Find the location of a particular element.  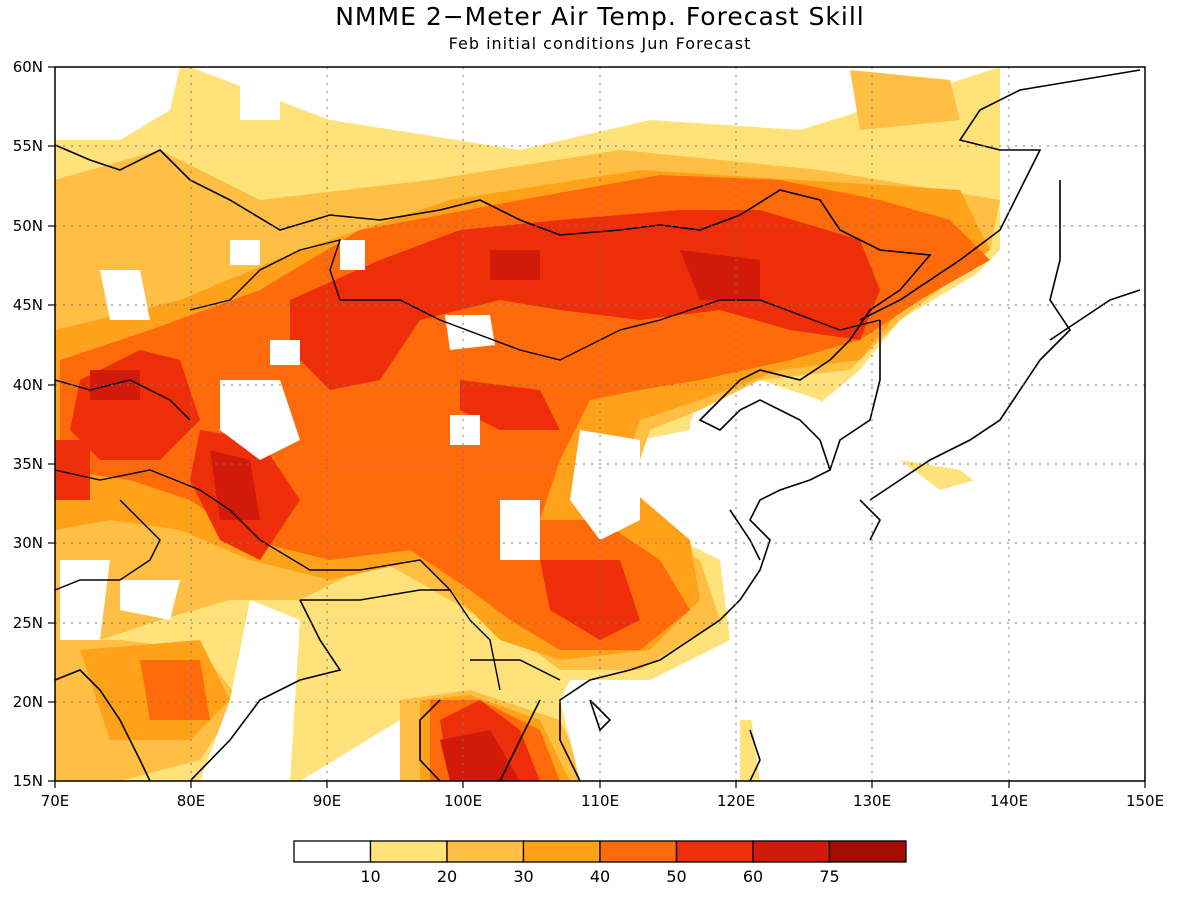

lat-tick-label: 35N is located at coordinates (28, 464).